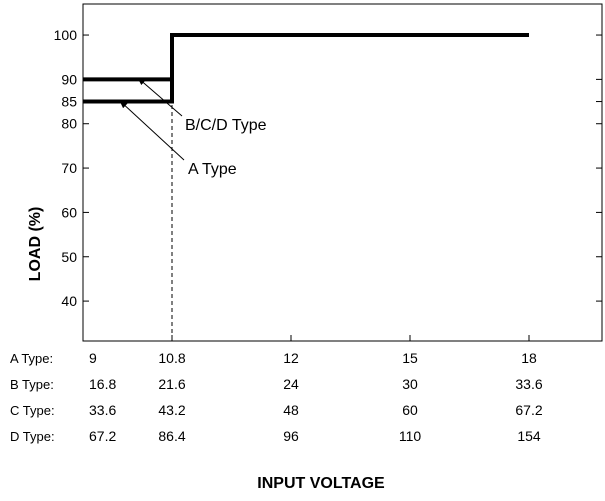  Describe the element at coordinates (171, 358) in the screenshot. I see `table-cell: 10.8` at that location.